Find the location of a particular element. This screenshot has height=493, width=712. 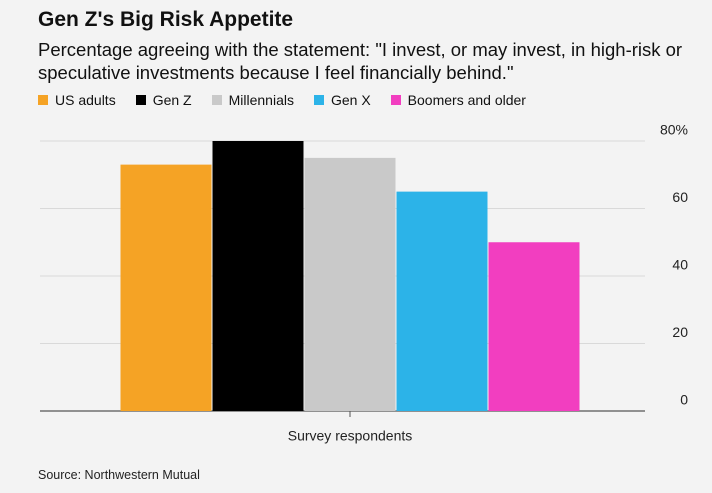

legend-label: Millennials is located at coordinates (261, 100).